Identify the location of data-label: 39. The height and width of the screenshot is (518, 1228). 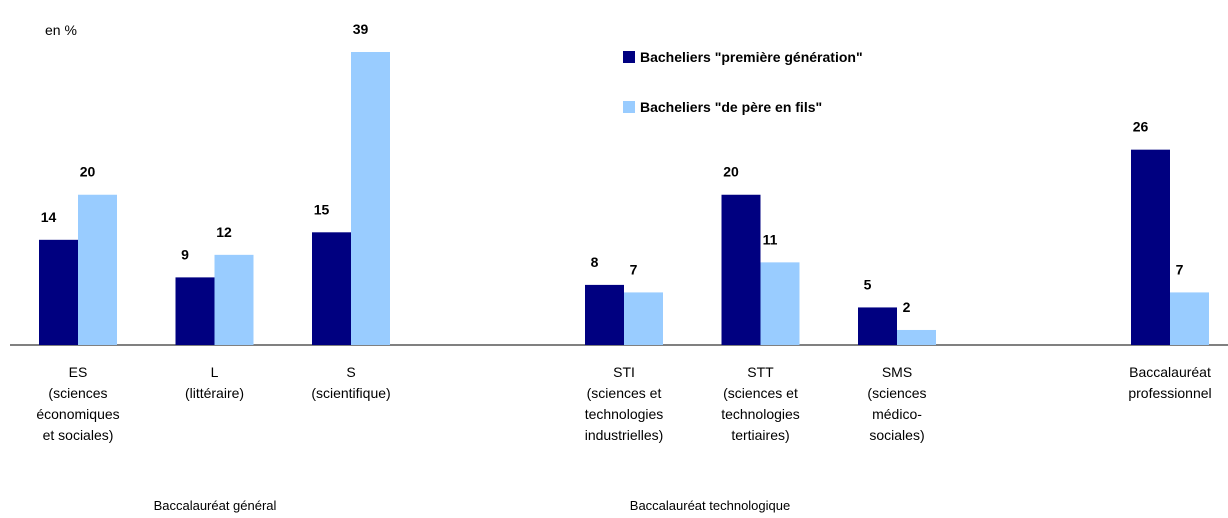
(361, 29).